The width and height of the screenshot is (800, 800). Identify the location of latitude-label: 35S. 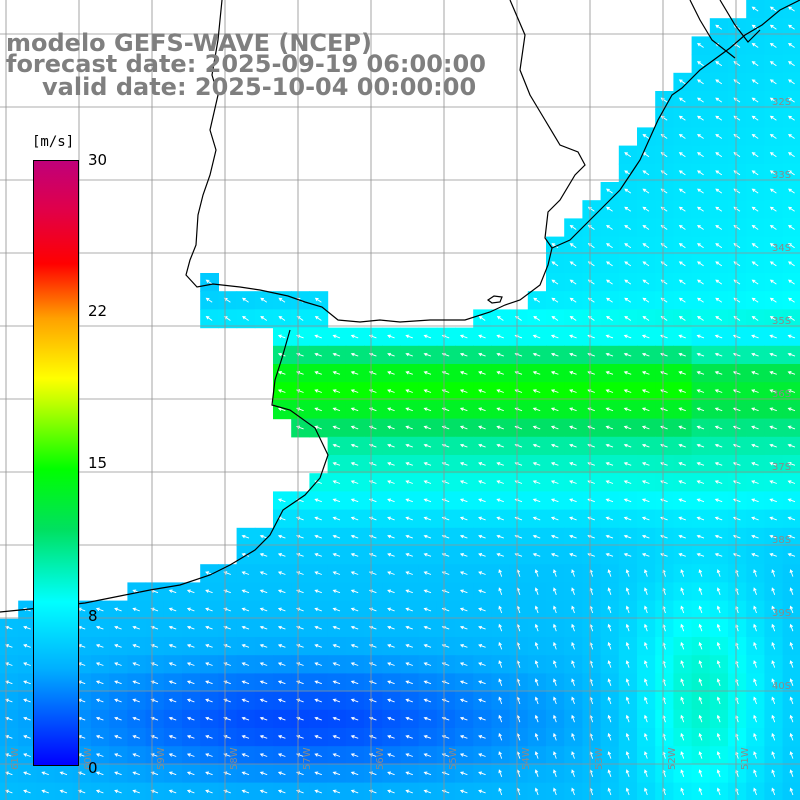
(781, 321).